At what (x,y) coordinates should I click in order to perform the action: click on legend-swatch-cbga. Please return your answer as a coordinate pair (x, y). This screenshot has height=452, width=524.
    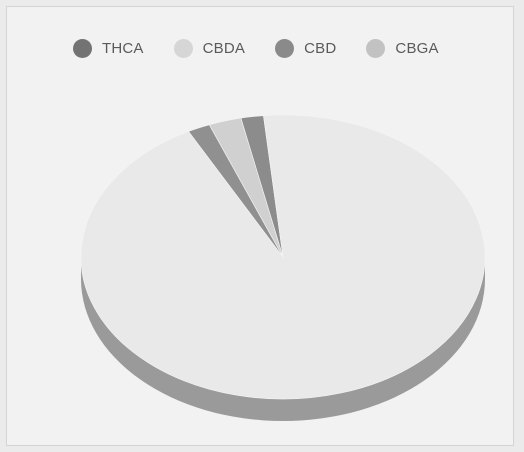
    Looking at the image, I should click on (376, 48).